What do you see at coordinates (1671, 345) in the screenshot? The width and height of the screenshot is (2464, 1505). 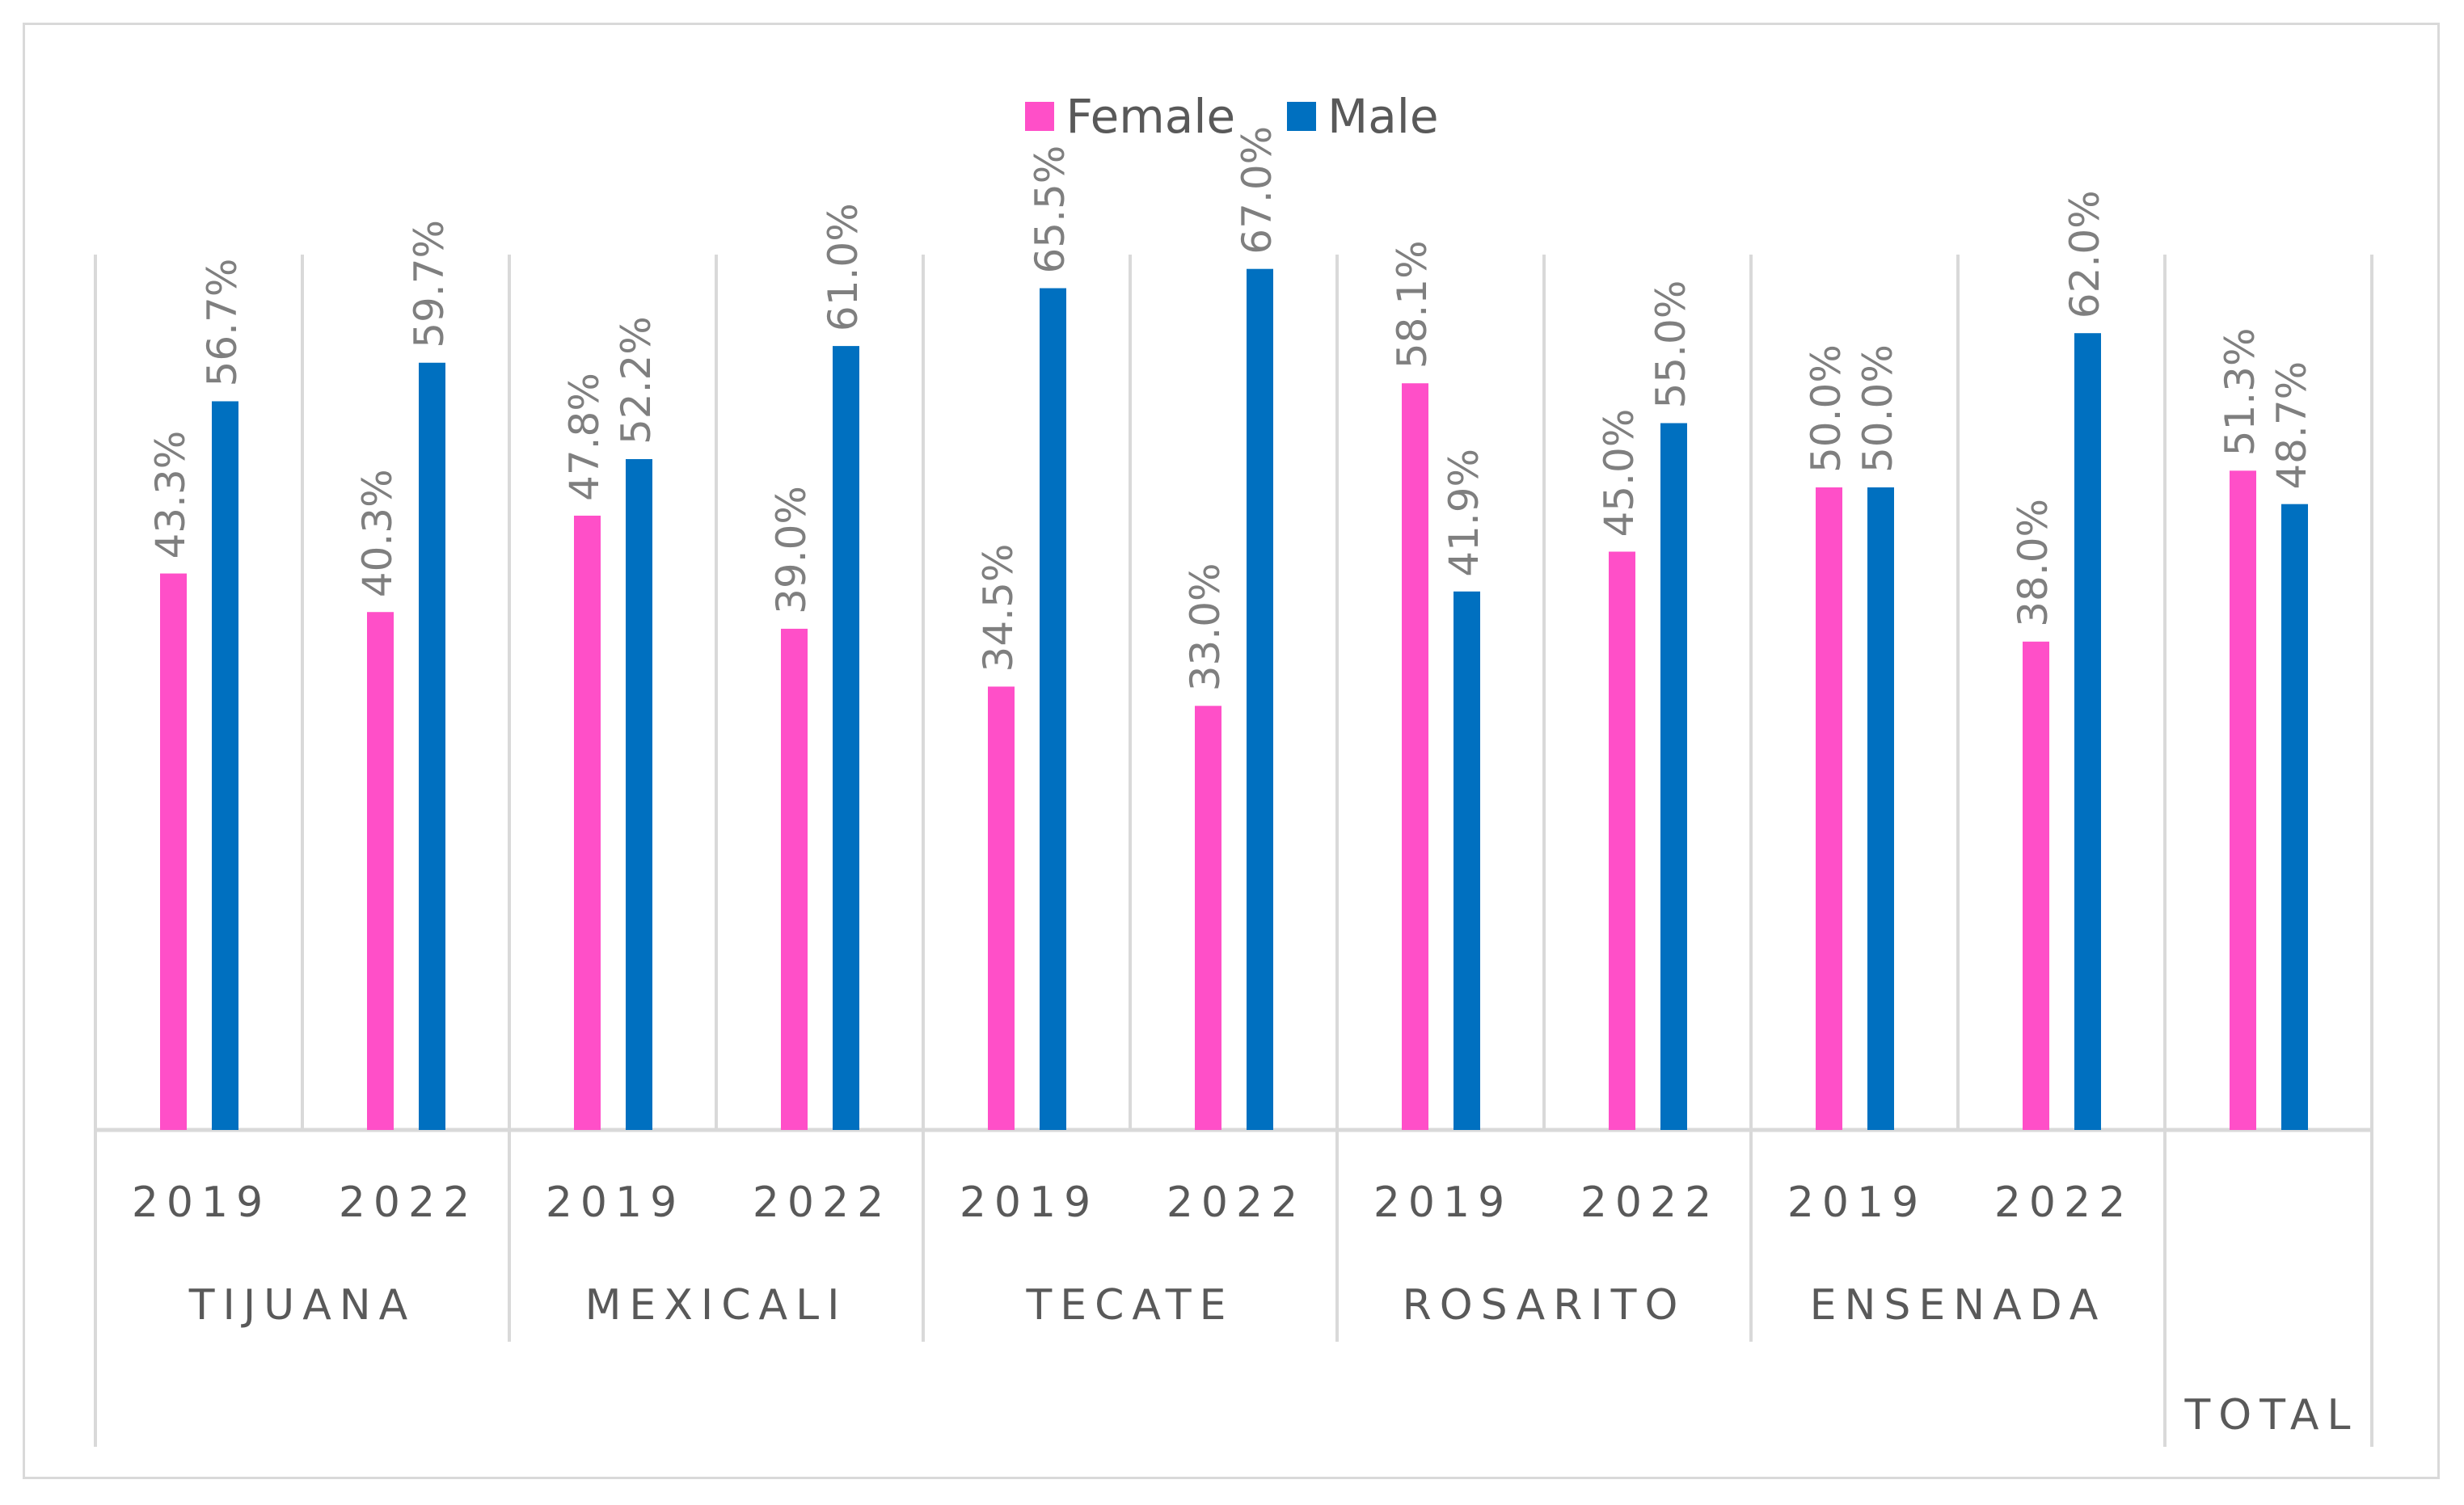 I see `data-label-male: 55.0%` at bounding box center [1671, 345].